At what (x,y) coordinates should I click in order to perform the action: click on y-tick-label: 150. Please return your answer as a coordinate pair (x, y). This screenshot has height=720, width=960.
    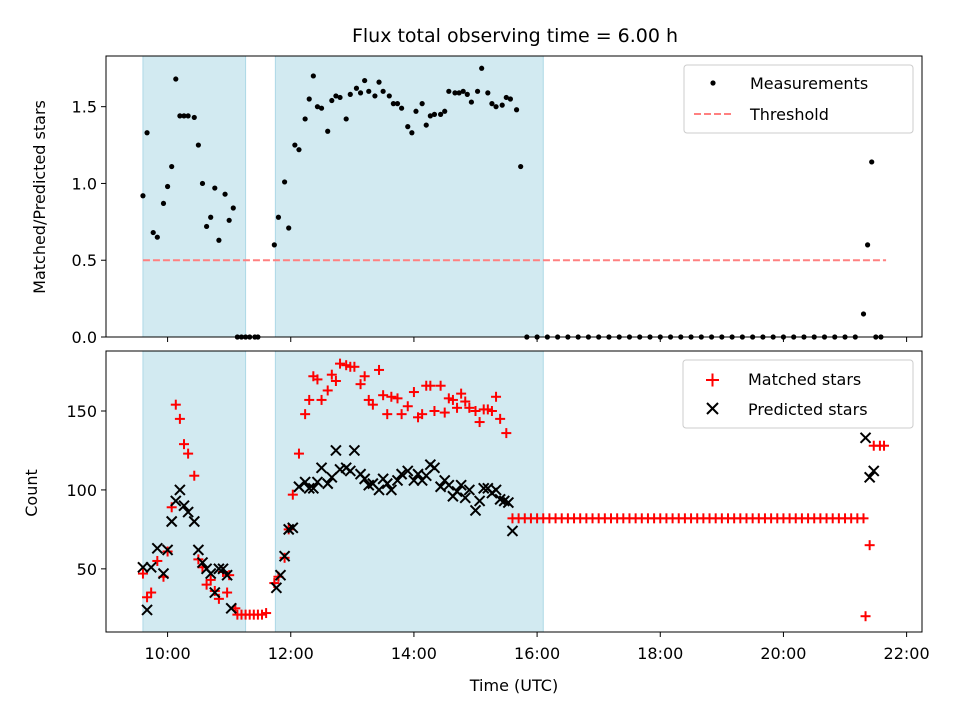
    Looking at the image, I should click on (81, 411).